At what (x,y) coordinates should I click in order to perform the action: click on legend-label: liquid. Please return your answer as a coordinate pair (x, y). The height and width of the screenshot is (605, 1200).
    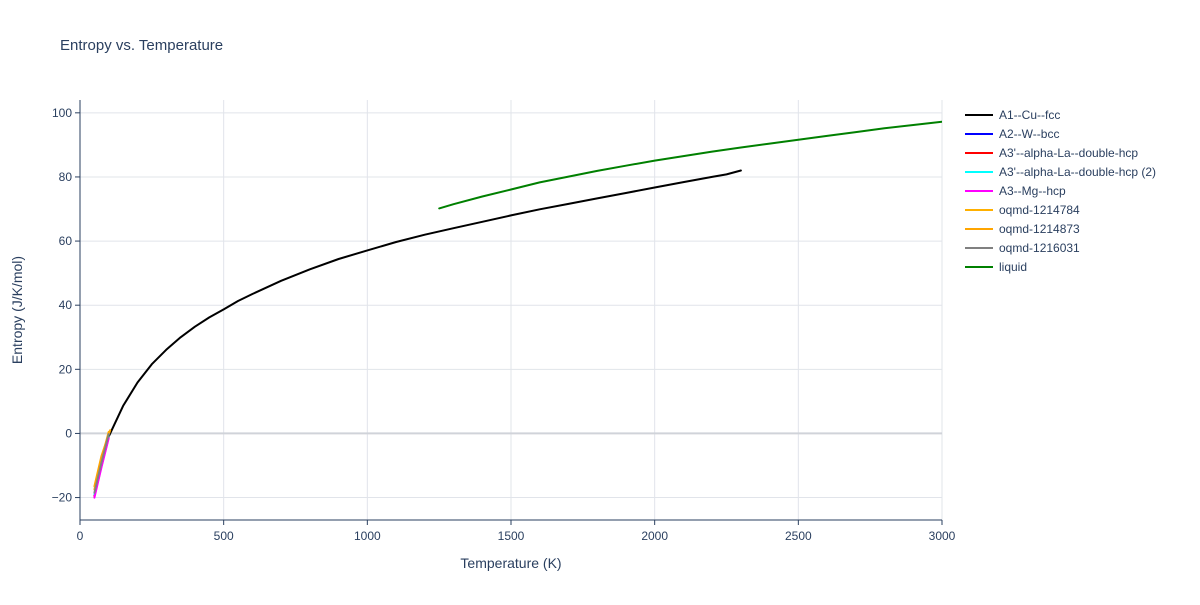
    Looking at the image, I should click on (1013, 267).